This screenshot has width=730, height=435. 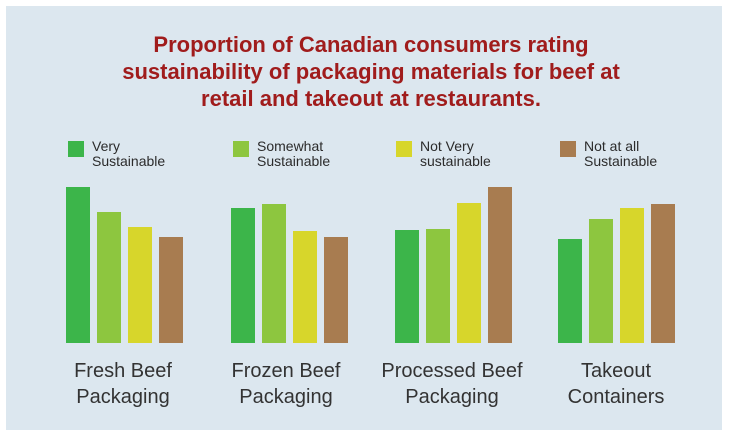 I want to click on bar-fresh-beef-packaging-not-very-sustainable, so click(x=140, y=285).